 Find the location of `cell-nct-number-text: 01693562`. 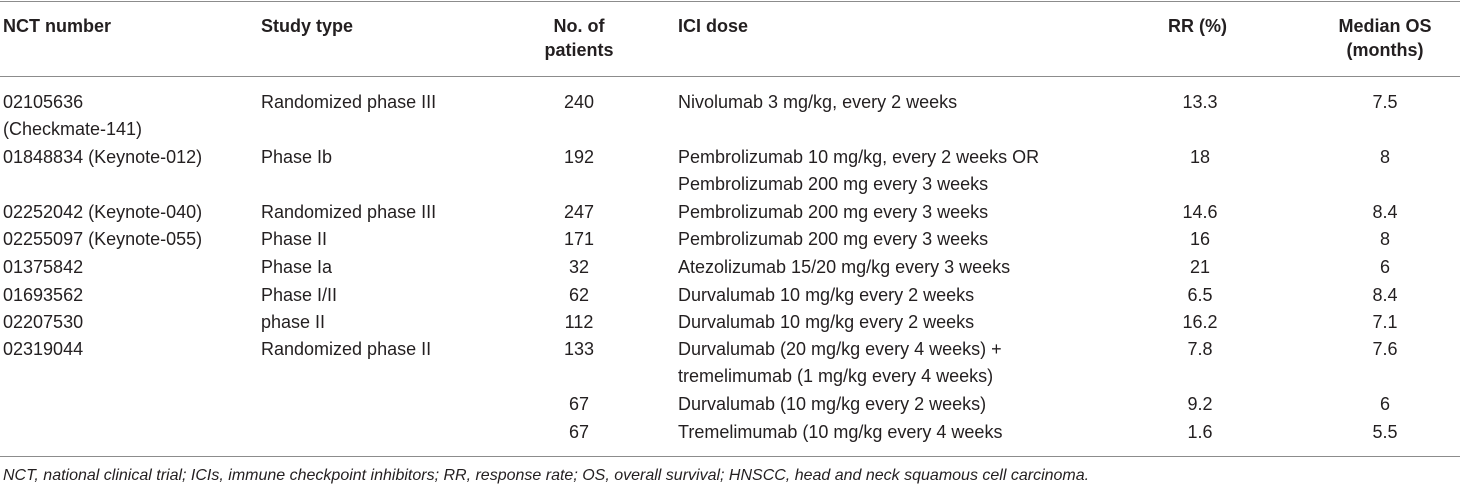

cell-nct-number-text: 01693562 is located at coordinates (43, 295).